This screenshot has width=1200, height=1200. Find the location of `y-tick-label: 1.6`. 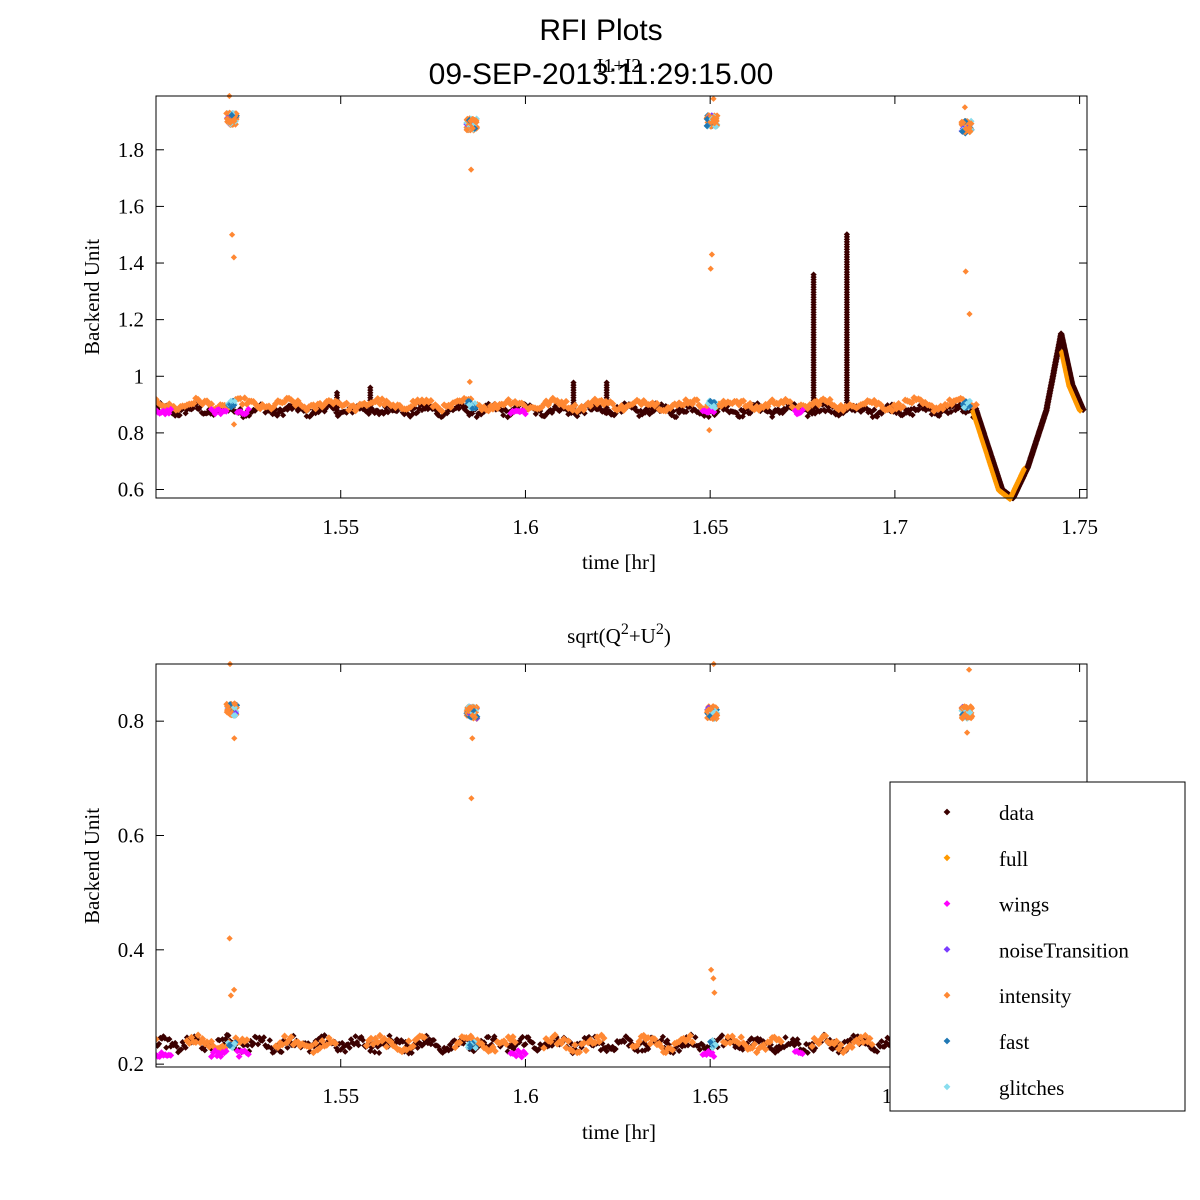

y-tick-label: 1.6 is located at coordinates (131, 206).